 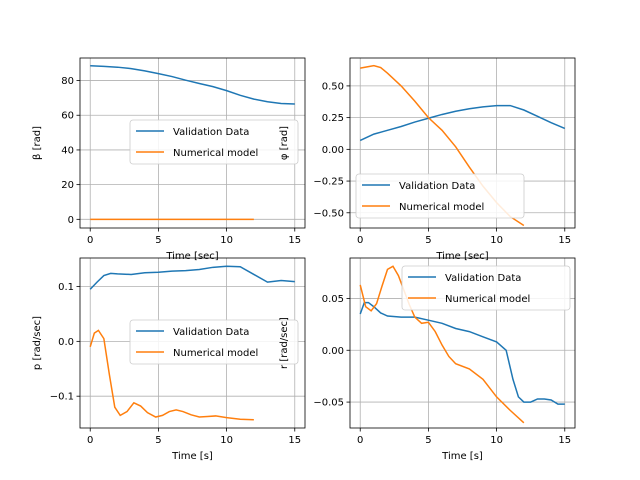 What do you see at coordinates (333, 299) in the screenshot?
I see `y-tick-label: 0.05` at bounding box center [333, 299].